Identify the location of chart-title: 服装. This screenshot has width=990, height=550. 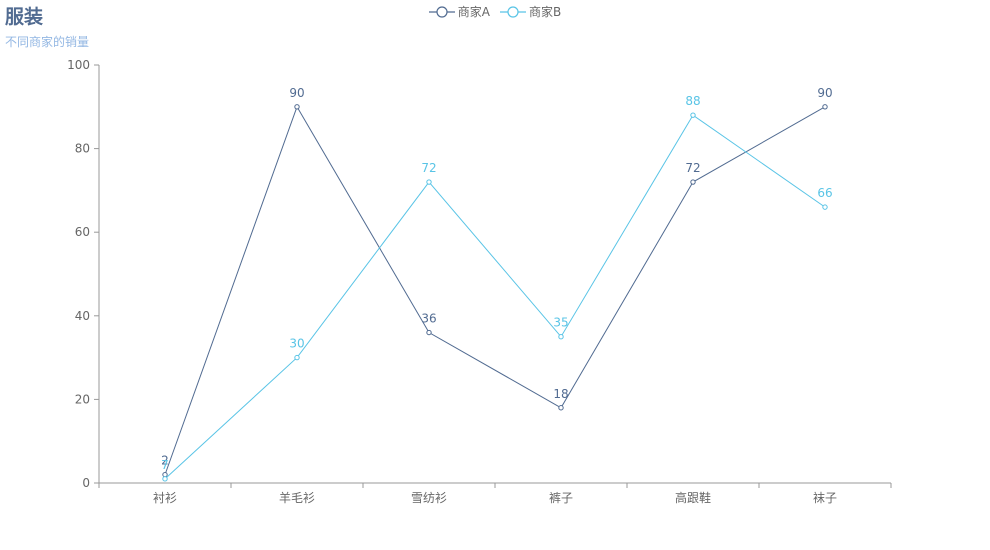
(24, 17).